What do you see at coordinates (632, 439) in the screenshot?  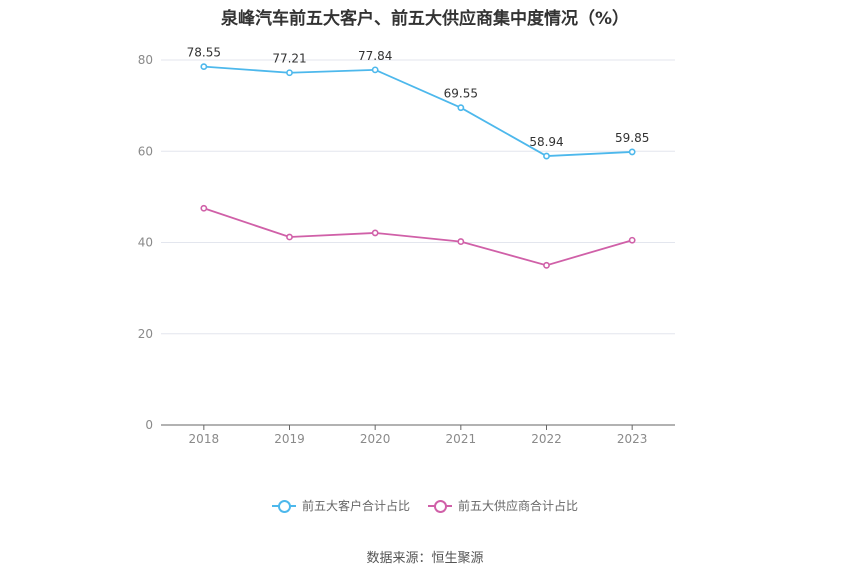 I see `x-tick-label: 2023` at bounding box center [632, 439].